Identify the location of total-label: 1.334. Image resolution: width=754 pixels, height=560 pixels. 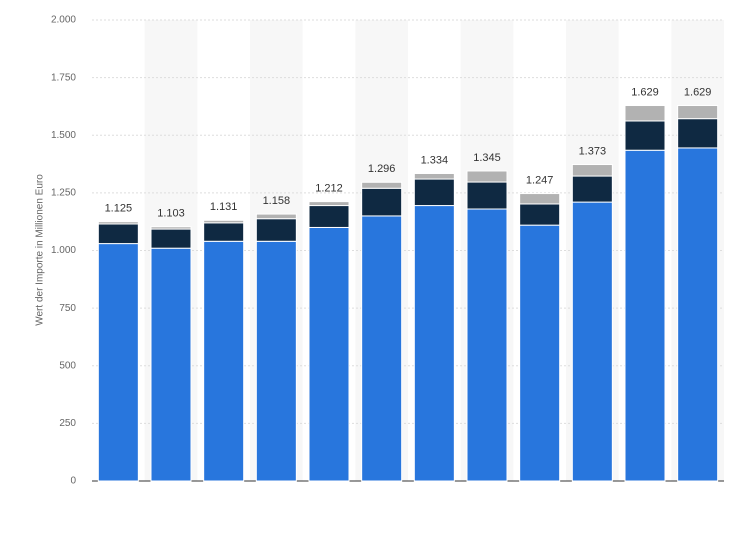
(435, 160).